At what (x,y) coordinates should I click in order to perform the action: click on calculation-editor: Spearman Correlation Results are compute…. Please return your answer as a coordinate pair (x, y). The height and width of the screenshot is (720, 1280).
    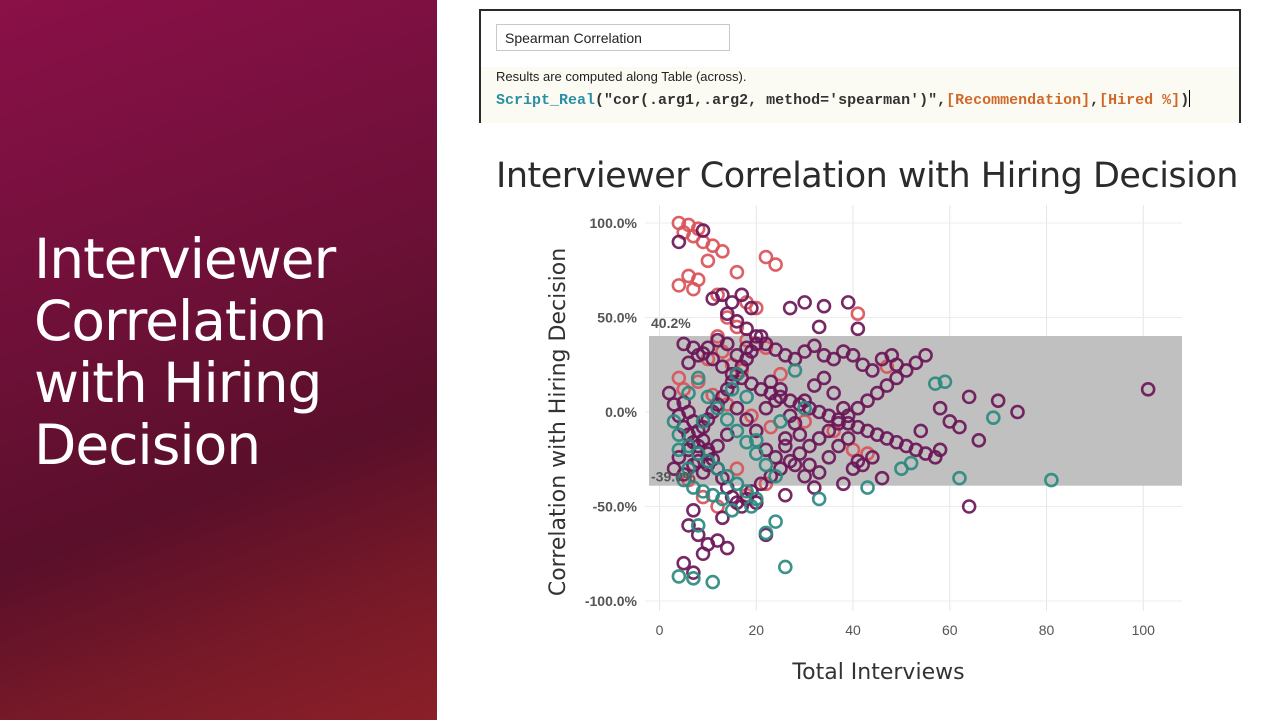
    Looking at the image, I should click on (860, 66).